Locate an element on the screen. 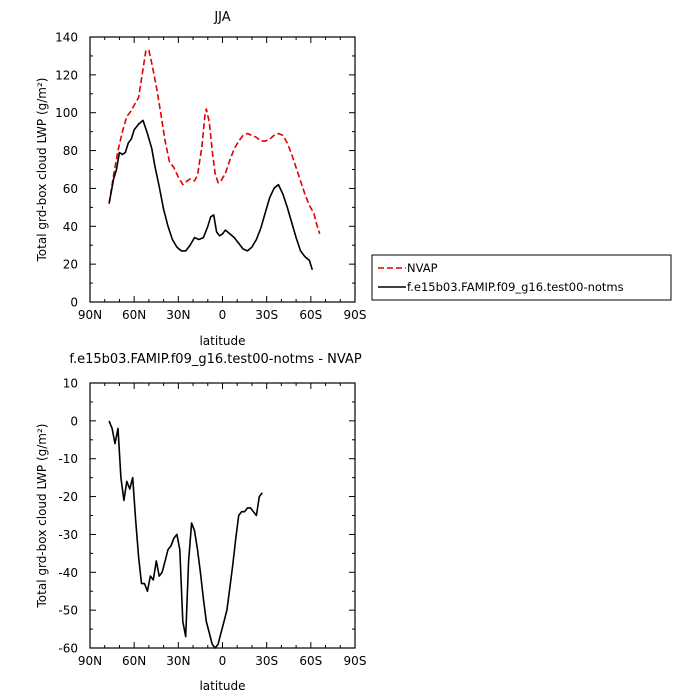 The height and width of the screenshot is (699, 699). y-tick-label: 140 is located at coordinates (66, 38).